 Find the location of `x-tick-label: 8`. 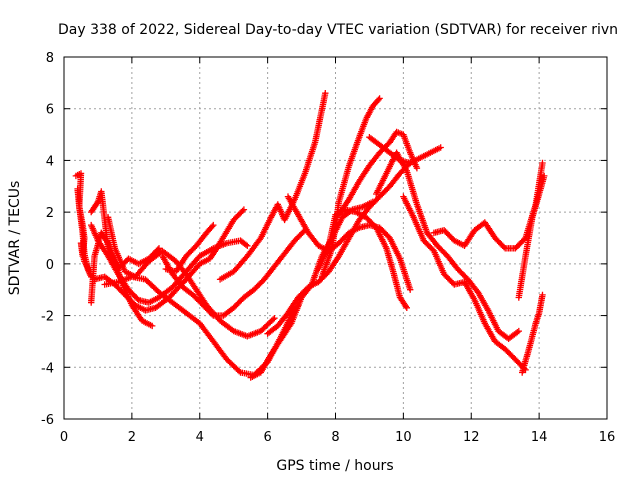

x-tick-label: 8 is located at coordinates (335, 437).